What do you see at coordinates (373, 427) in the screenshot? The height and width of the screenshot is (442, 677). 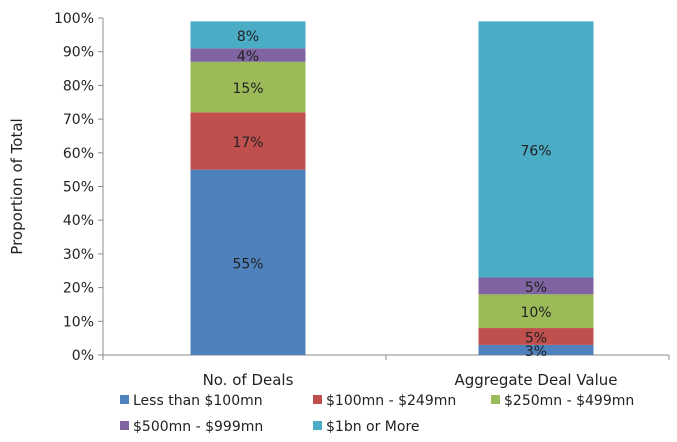 I see `legend-label: $1bn or More` at bounding box center [373, 427].